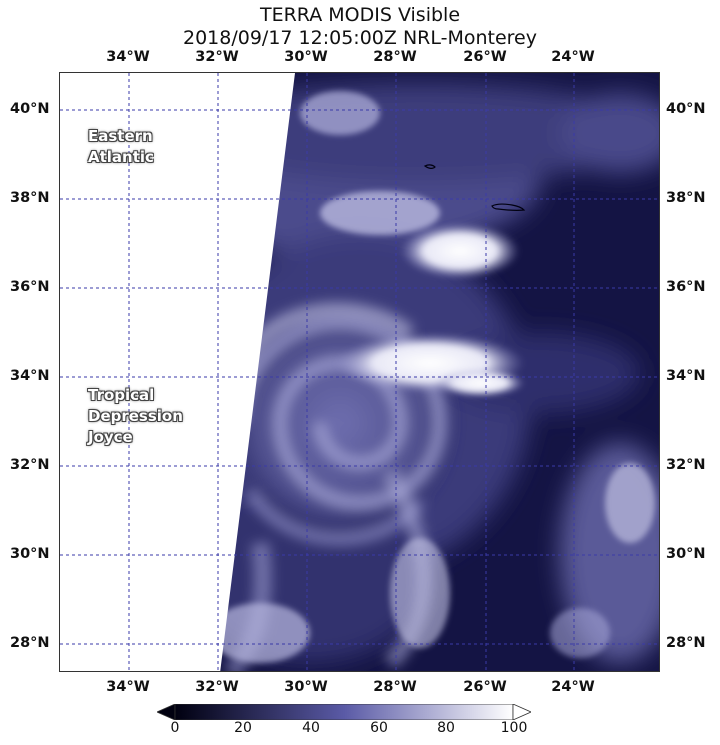 This screenshot has height=745, width=720. What do you see at coordinates (395, 57) in the screenshot?
I see `lon-label-top: 28°W` at bounding box center [395, 57].